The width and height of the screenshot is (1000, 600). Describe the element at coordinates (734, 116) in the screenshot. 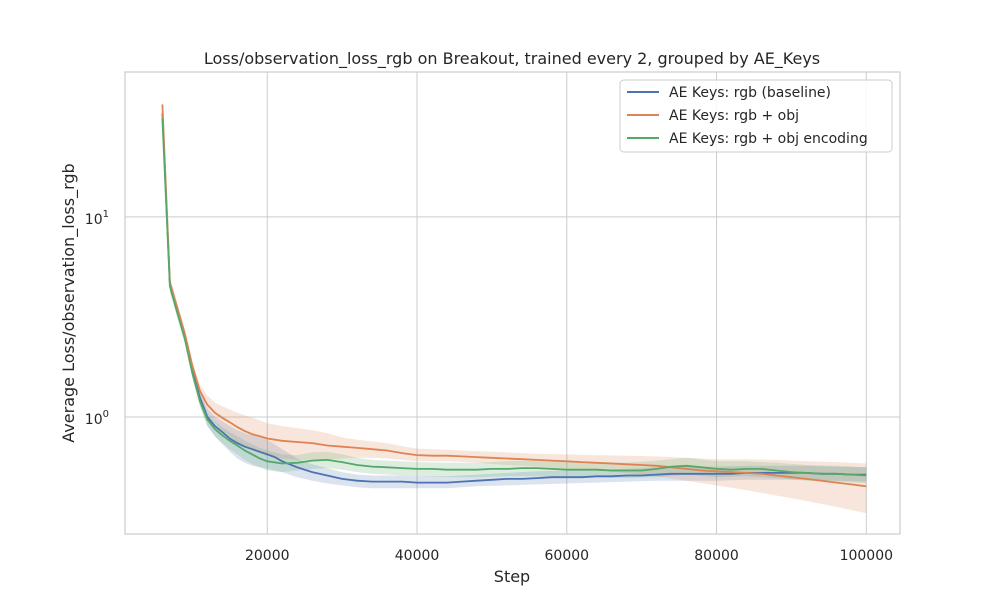

I see `legend-label-rgb-obj: AE Keys: rgb + obj` at that location.